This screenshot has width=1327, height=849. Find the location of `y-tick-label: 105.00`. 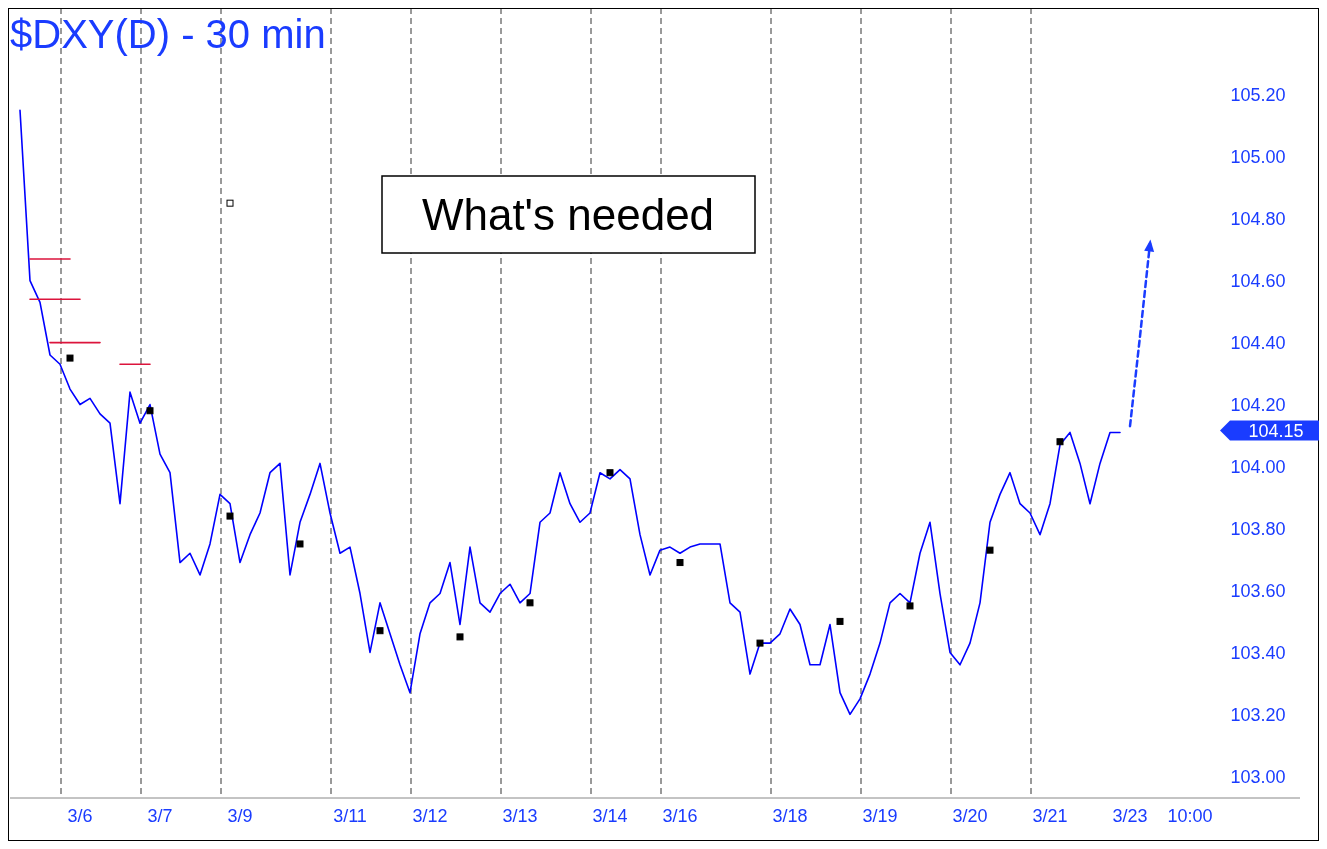

y-tick-label: 105.00 is located at coordinates (1258, 157).